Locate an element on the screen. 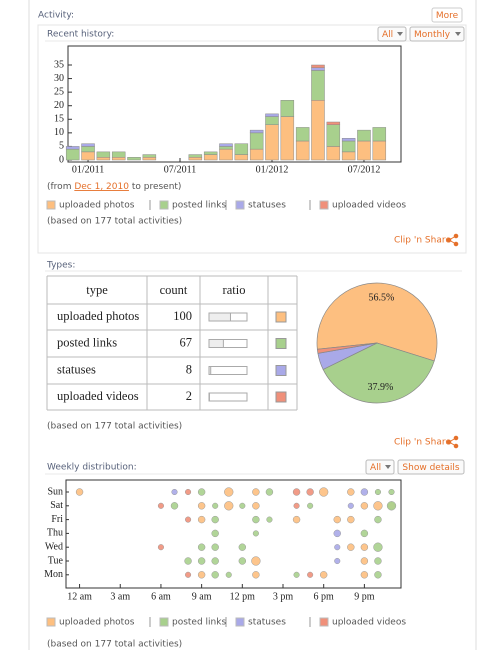 This screenshot has height=650, width=504. y-tick-label: Sun is located at coordinates (55, 491).